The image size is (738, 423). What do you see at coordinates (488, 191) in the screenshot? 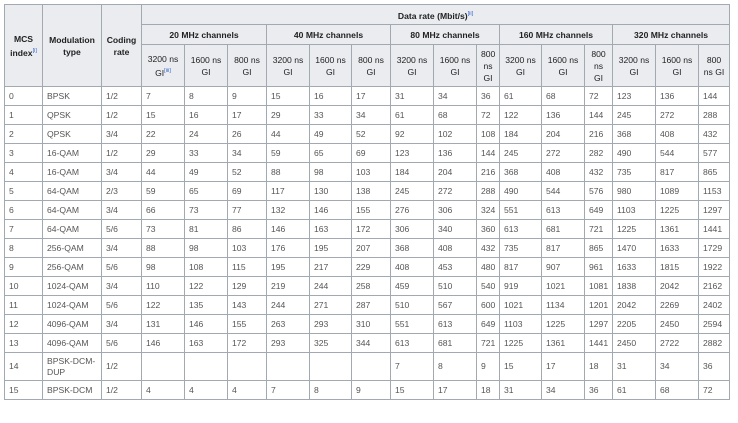
I see `data-rate-cell: 288` at bounding box center [488, 191].